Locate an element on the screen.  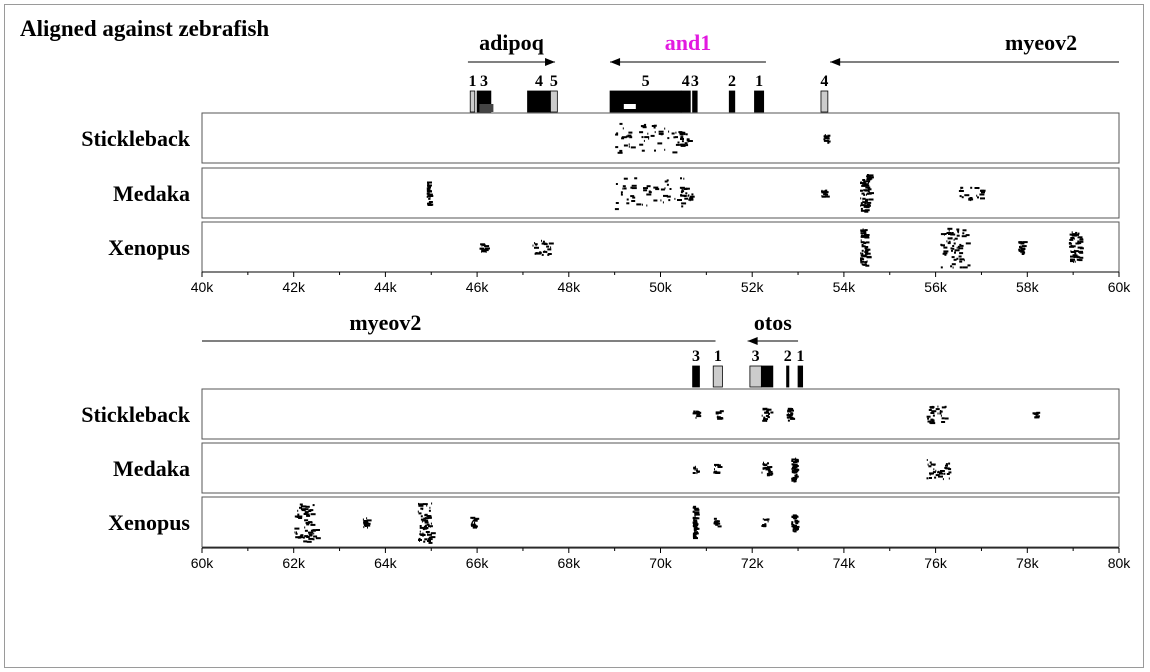
track-label-xenopus: Xenopus is located at coordinates (149, 247).